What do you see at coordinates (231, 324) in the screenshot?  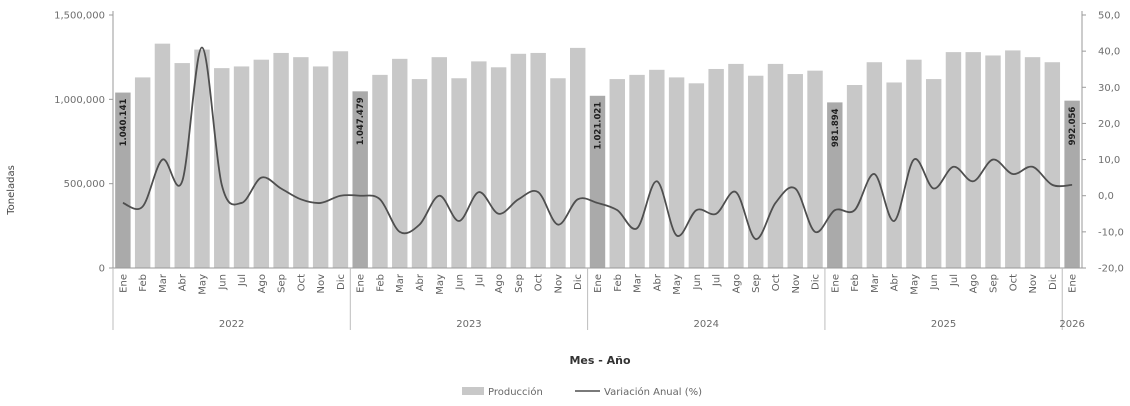 I see `x-year-label: 2022` at bounding box center [231, 324].